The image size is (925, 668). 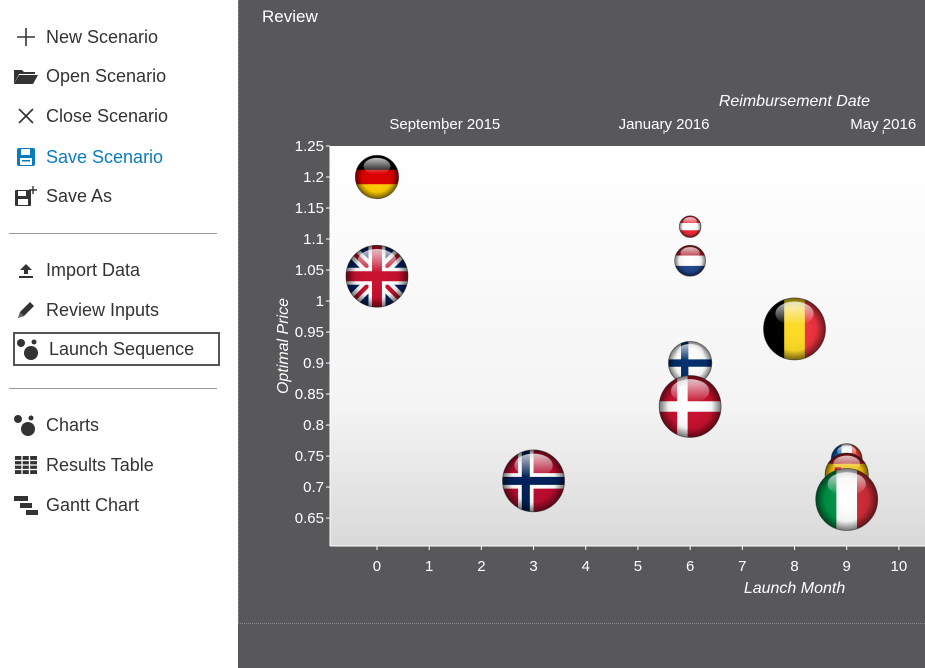 I want to click on results-table-button: Results Table, so click(x=117, y=465).